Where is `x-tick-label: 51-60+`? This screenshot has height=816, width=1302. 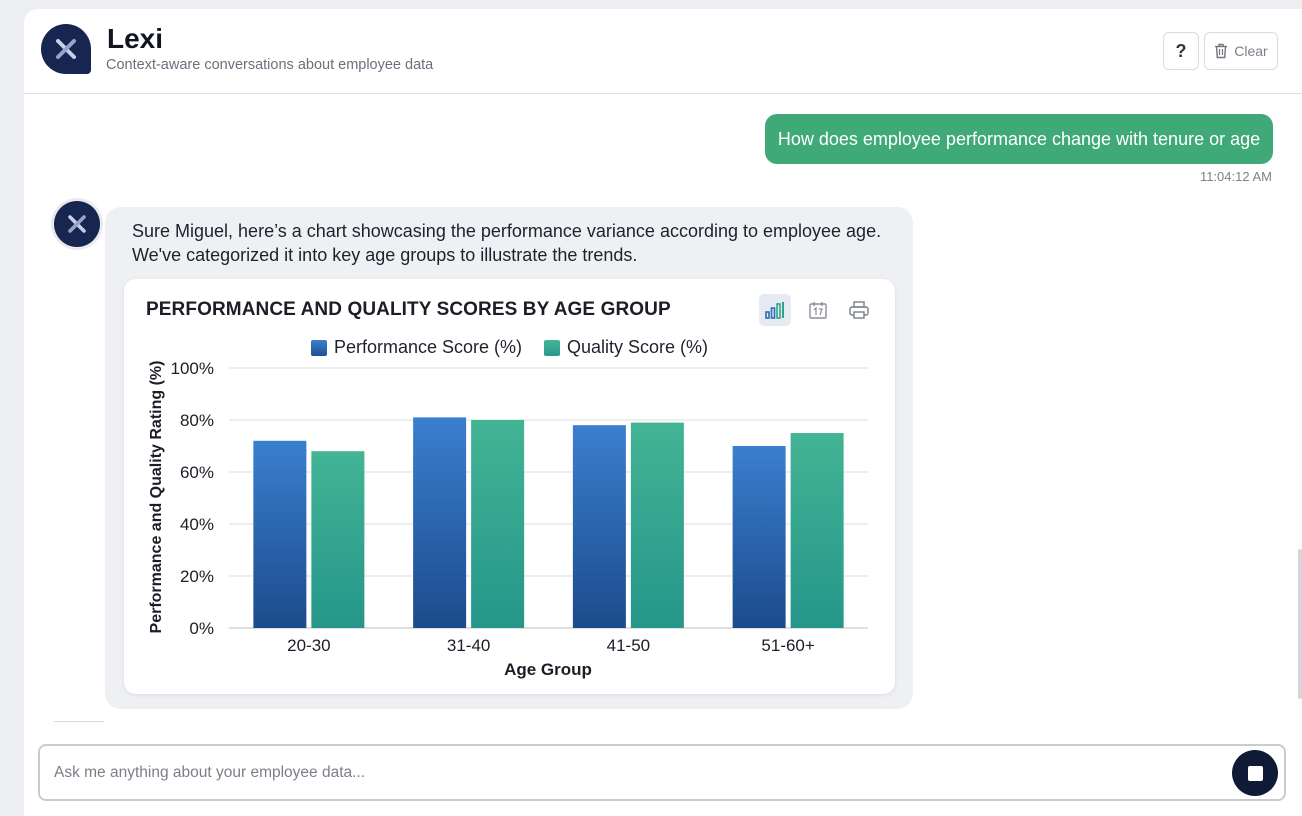
x-tick-label: 51-60+ is located at coordinates (787, 645).